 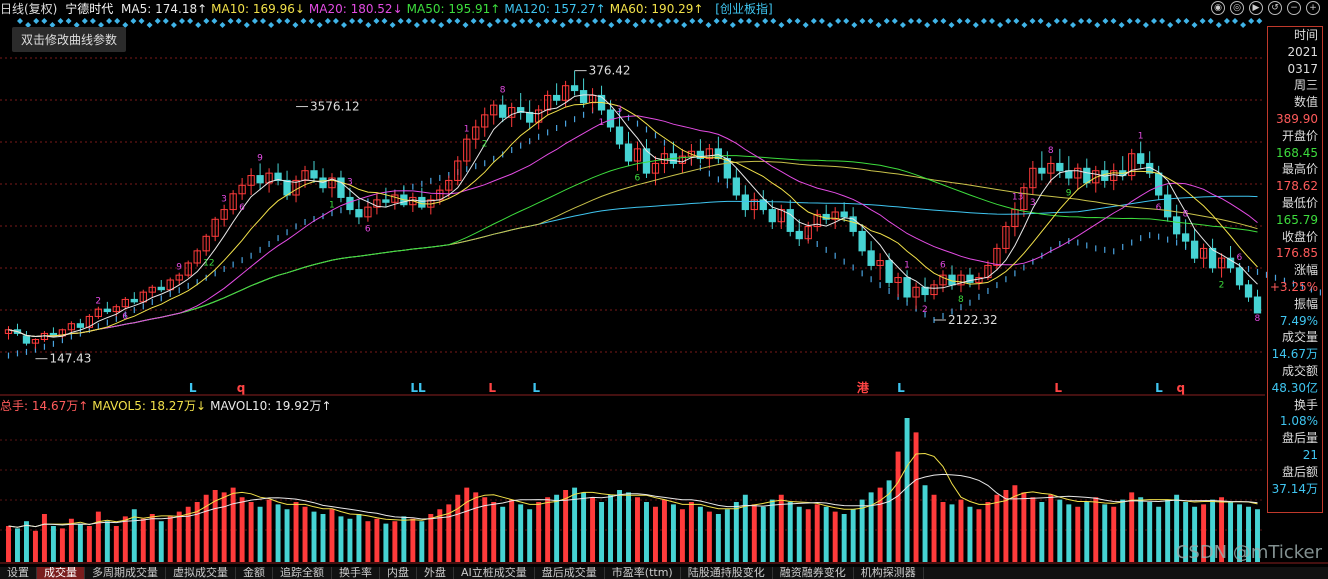 What do you see at coordinates (201, 573) in the screenshot?
I see `tab-3: 虚拟成交量` at bounding box center [201, 573].